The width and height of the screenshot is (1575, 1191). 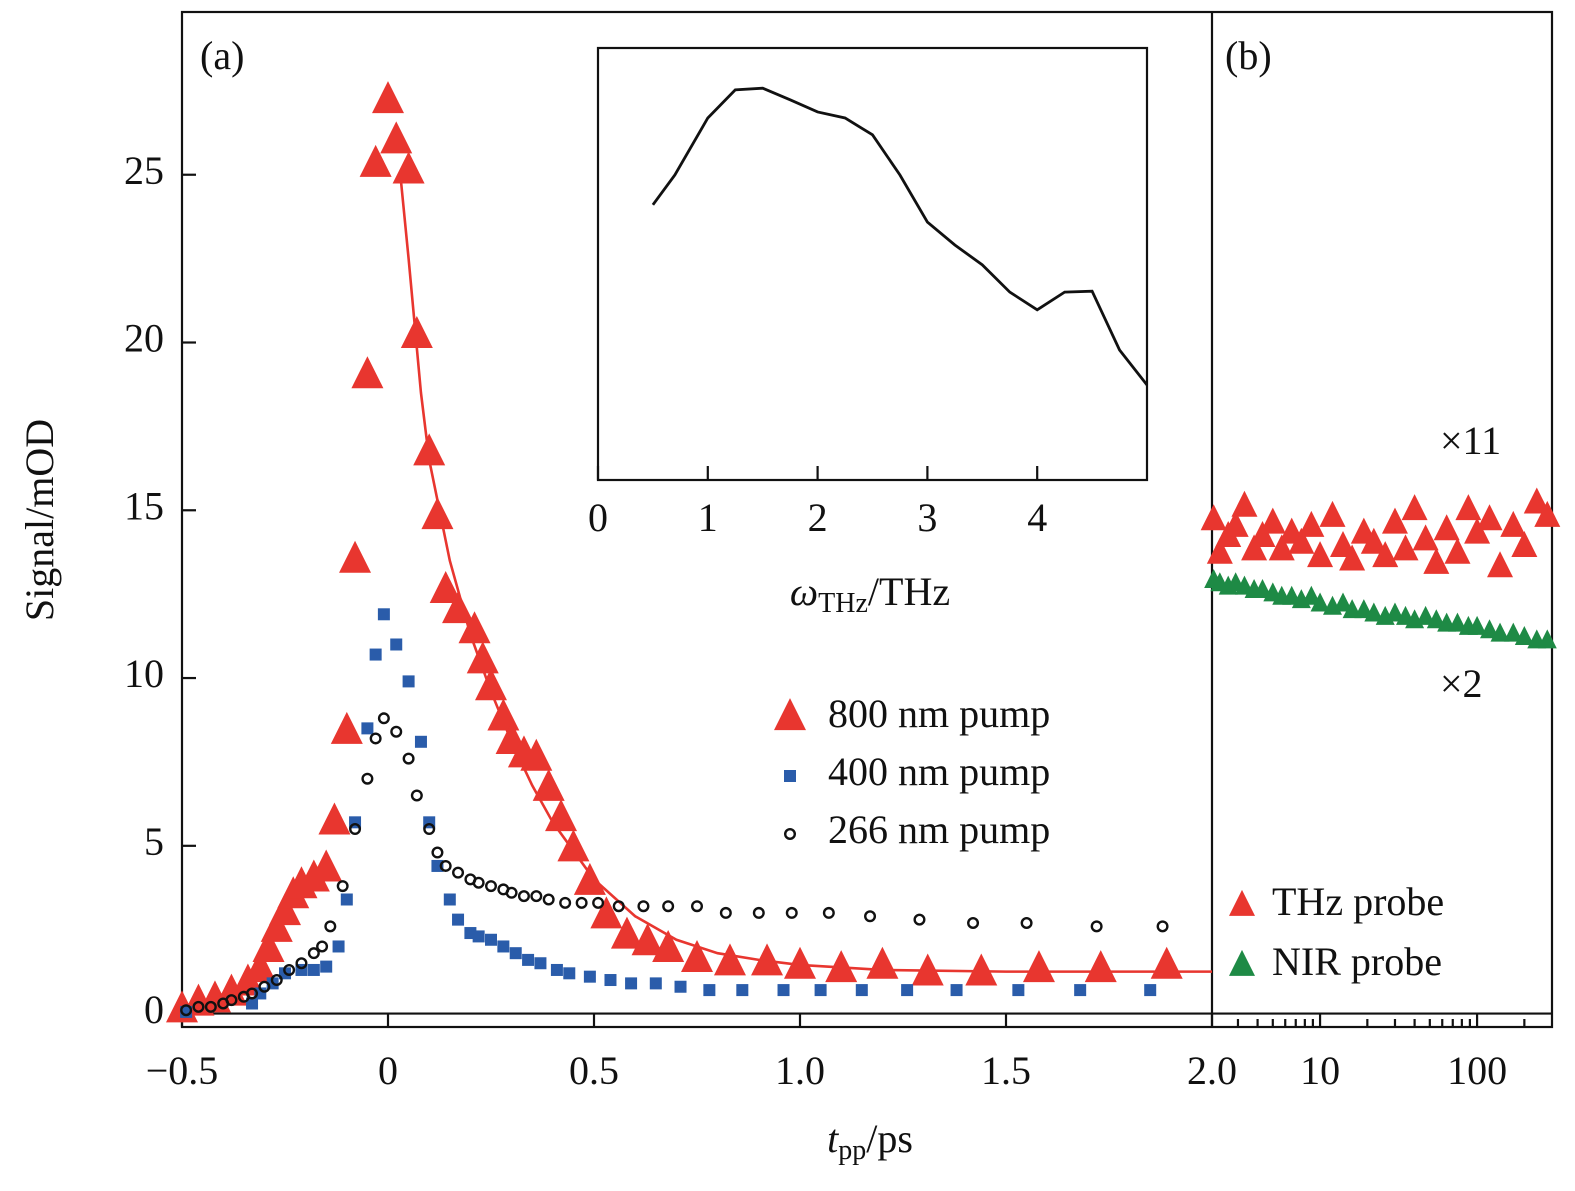 What do you see at coordinates (144, 505) in the screenshot?
I see `y-tick-label: 15` at bounding box center [144, 505].